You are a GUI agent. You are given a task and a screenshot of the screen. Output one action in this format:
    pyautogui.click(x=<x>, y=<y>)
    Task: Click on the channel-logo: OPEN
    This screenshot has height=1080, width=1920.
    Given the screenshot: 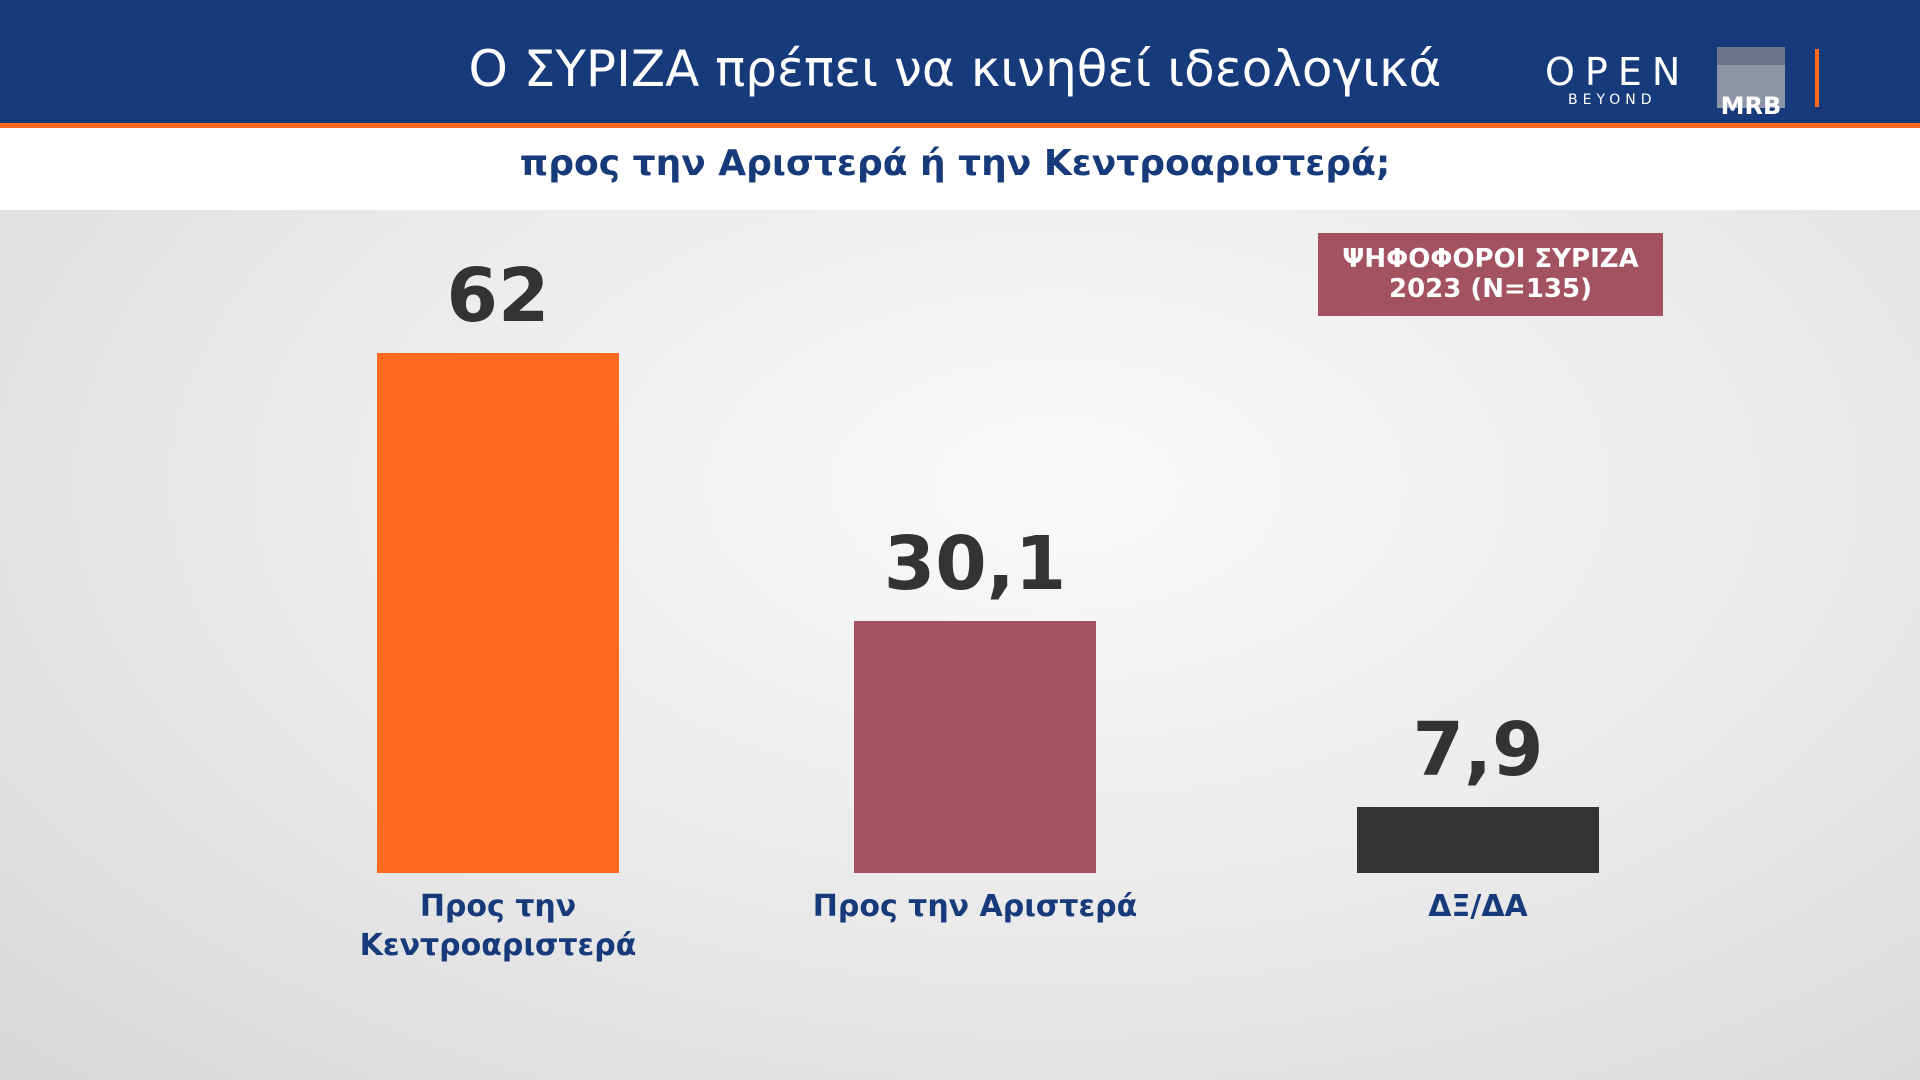 What is the action you would take?
    pyautogui.click(x=1618, y=72)
    